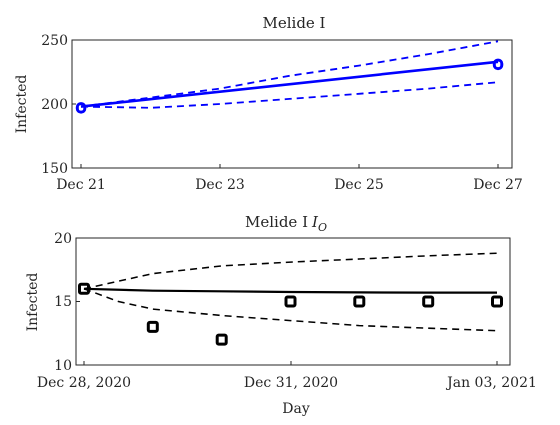  What do you see at coordinates (54, 169) in the screenshot?
I see `y-tick-label: 150` at bounding box center [54, 169].